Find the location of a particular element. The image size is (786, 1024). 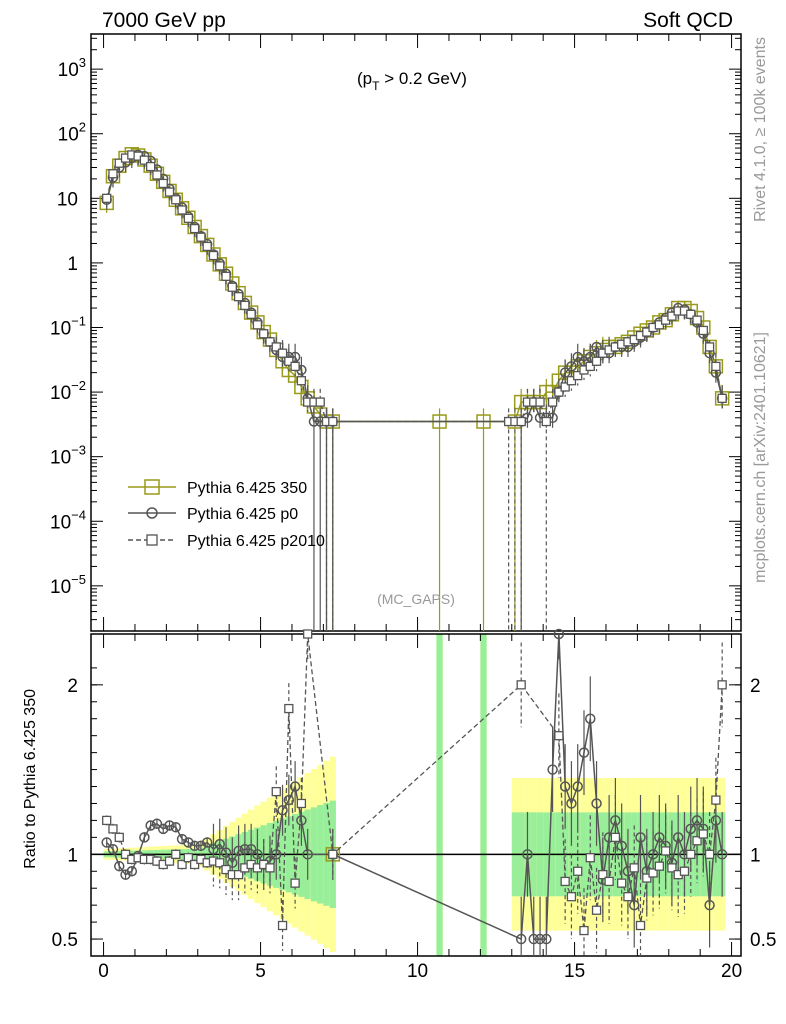

main-ytick-label: 10⁻¹ is located at coordinates (68, 326).